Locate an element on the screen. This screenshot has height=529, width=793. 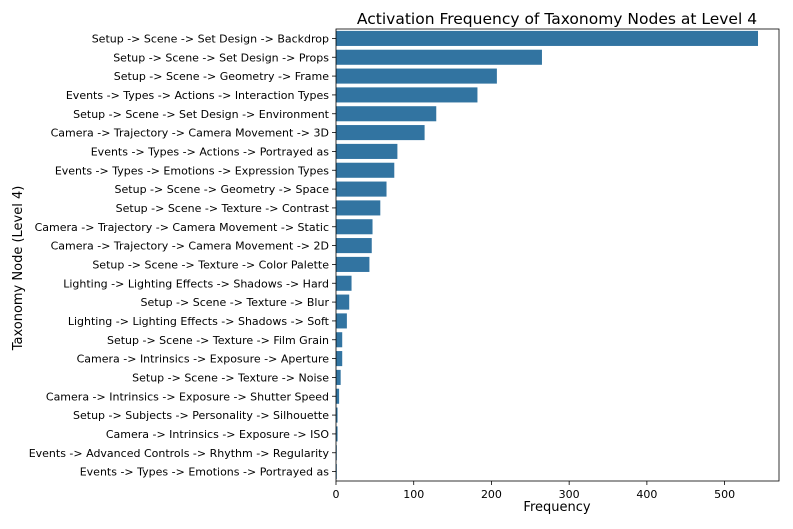
y-tick-label: Setup -> Scene -> Set Design -> Backdrop is located at coordinates (210, 38).